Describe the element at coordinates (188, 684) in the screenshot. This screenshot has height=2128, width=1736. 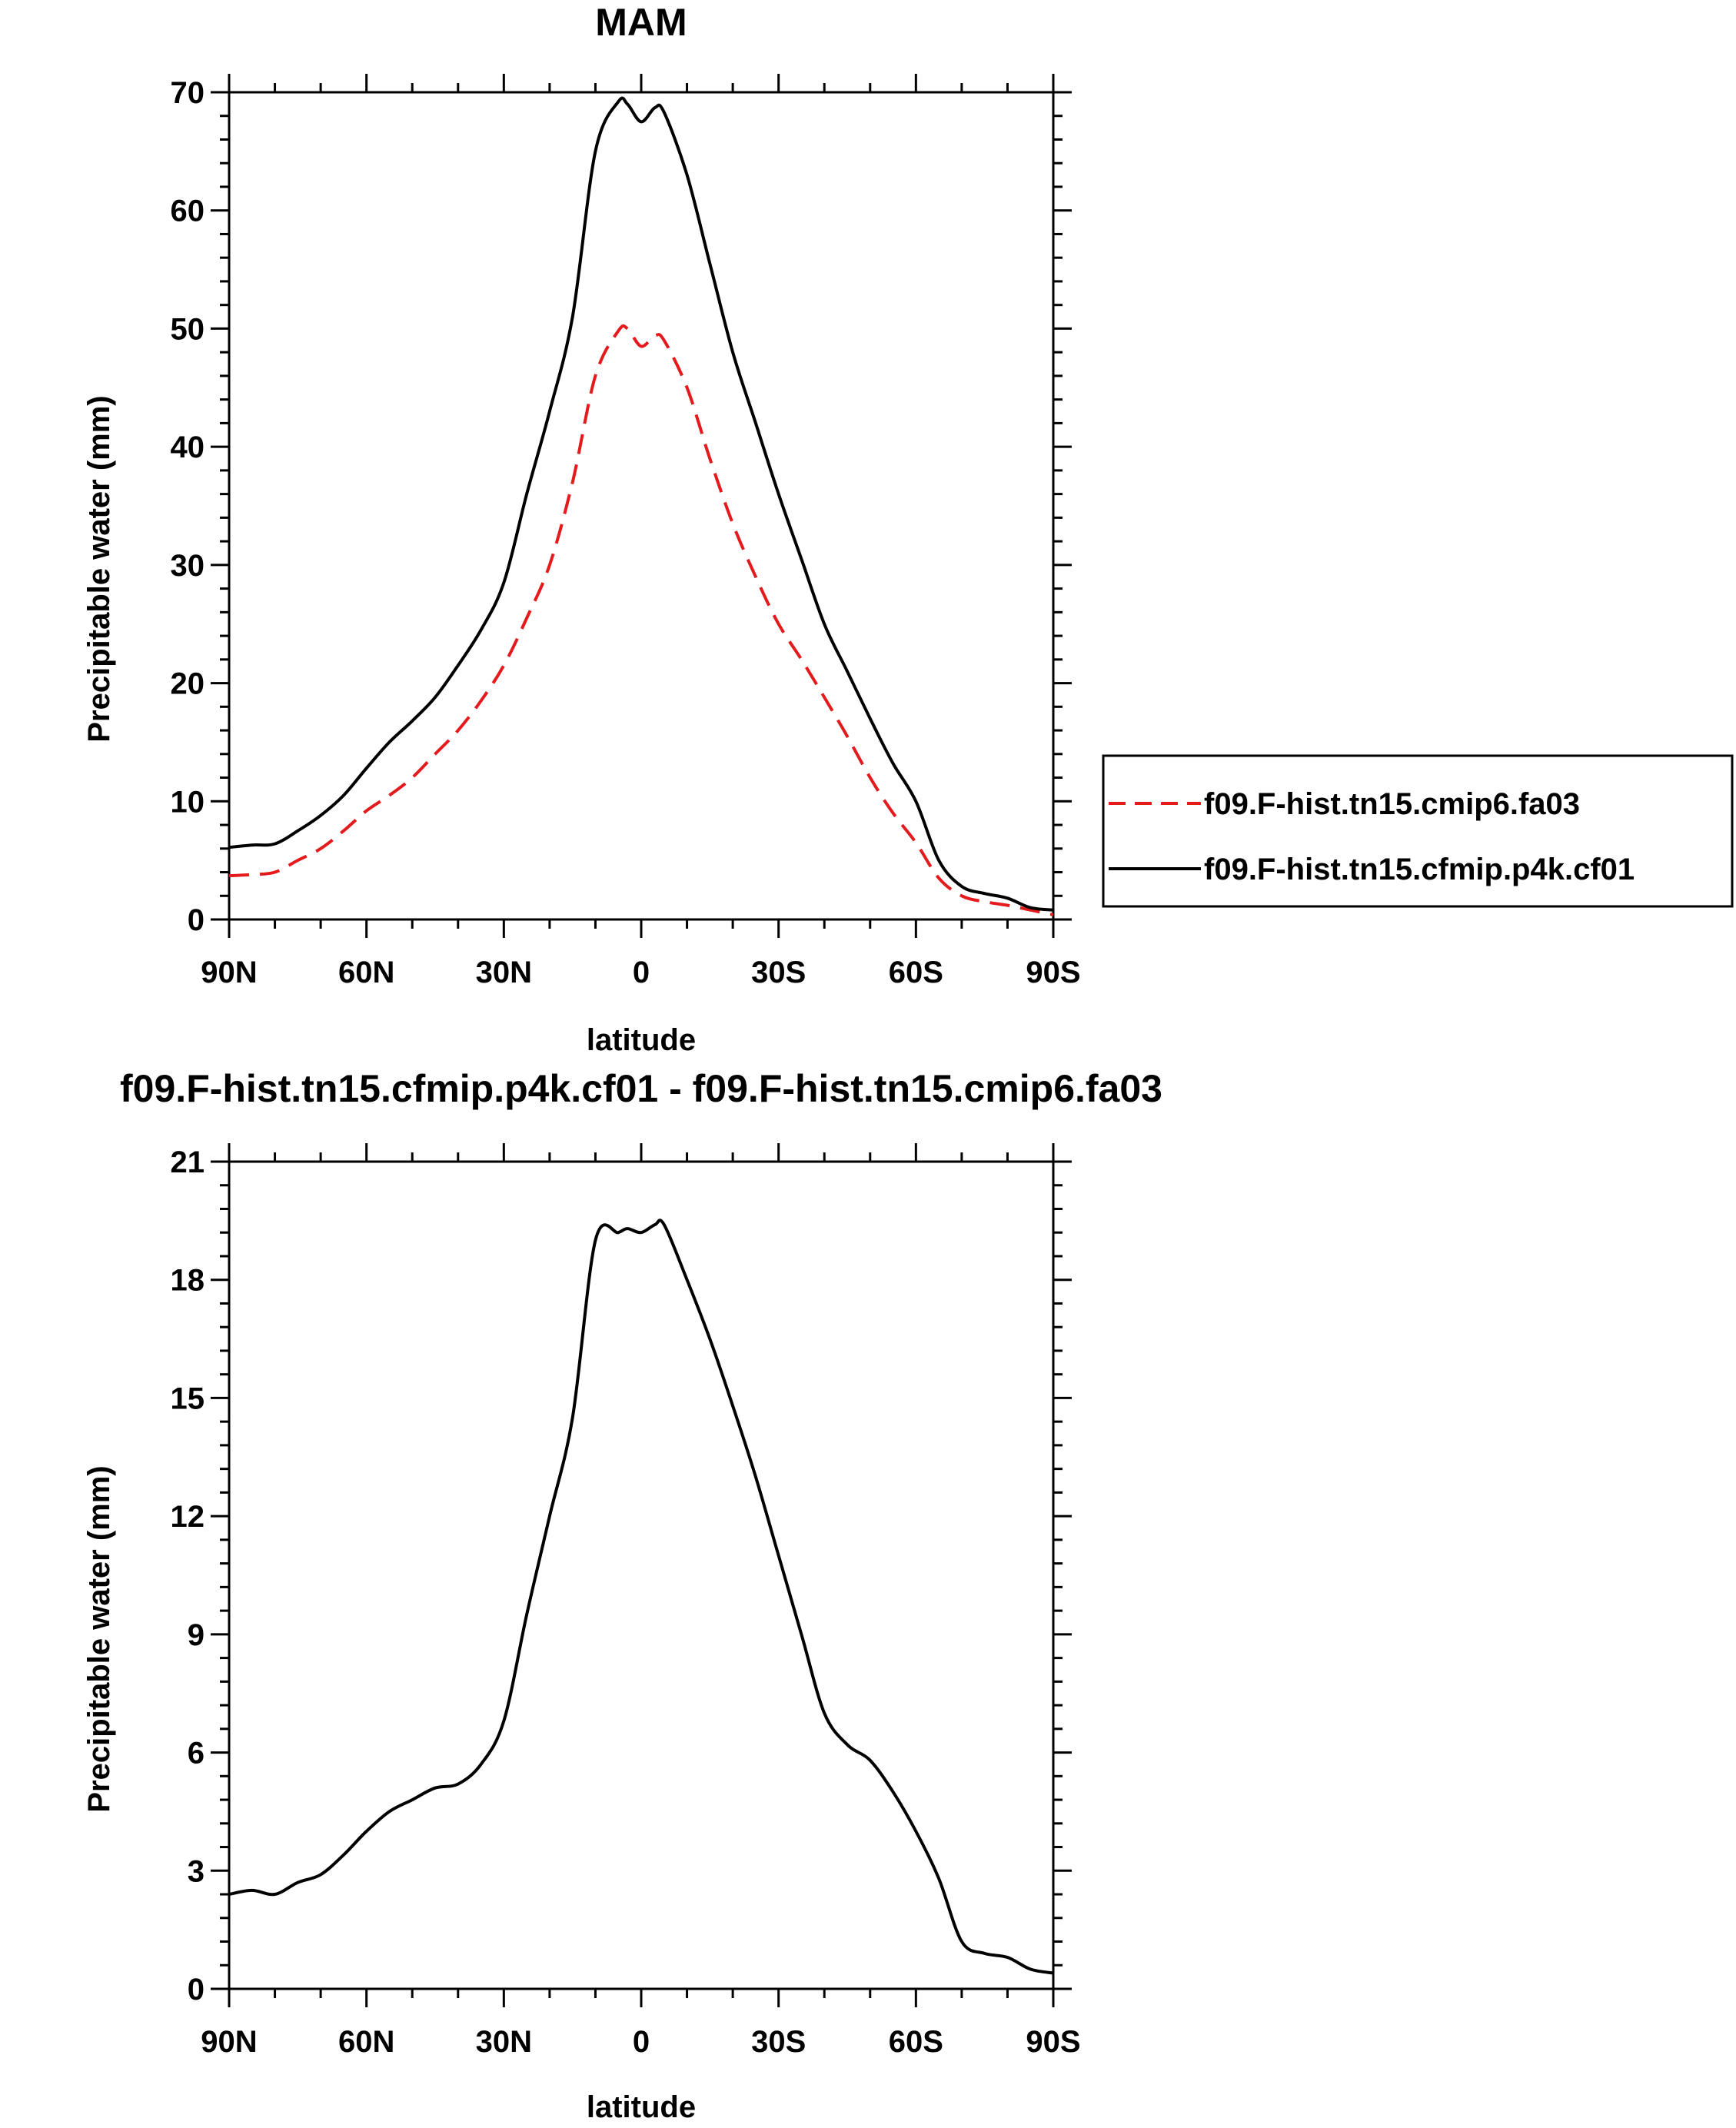
I see `y-tick-label-top: 20` at that location.